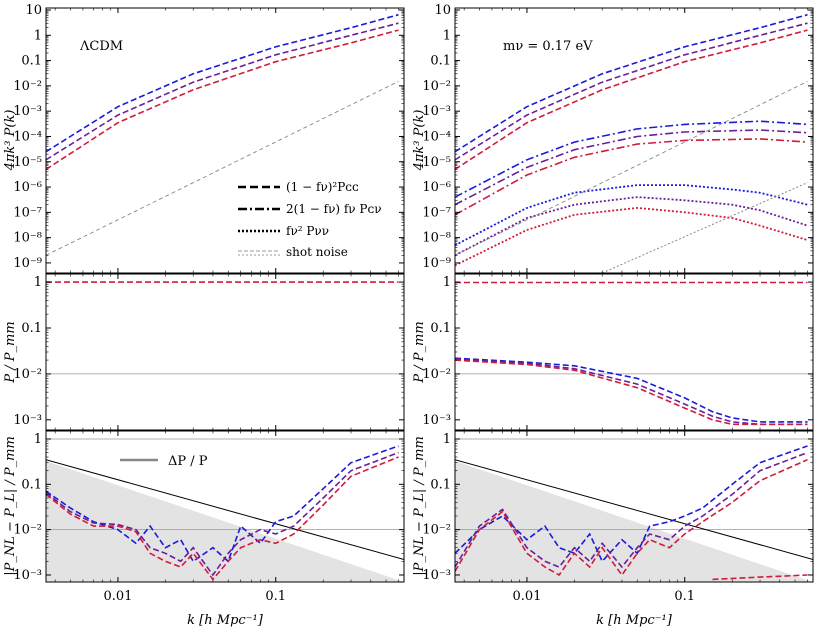 This screenshot has width=826, height=634. I want to click on series-group-right-bottom, so click(634, 513).